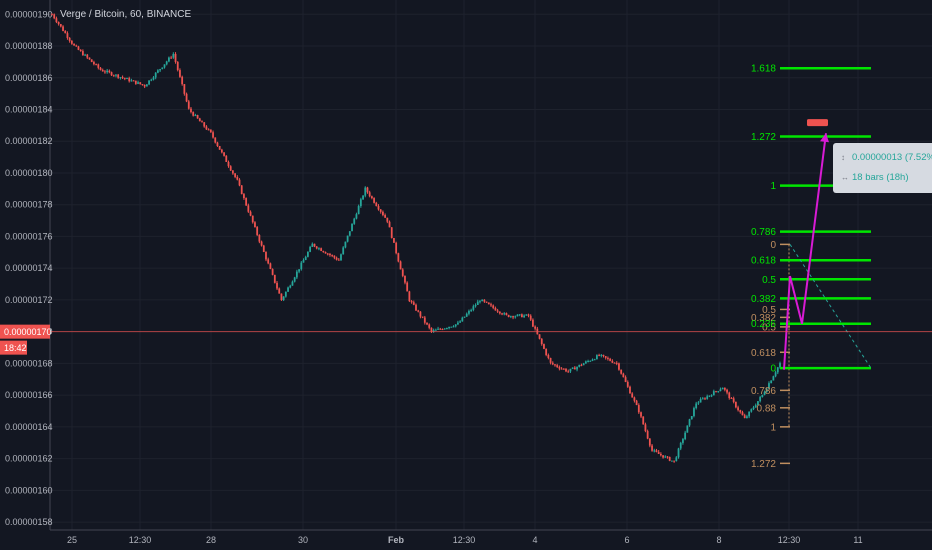 The height and width of the screenshot is (550, 932). I want to click on price-tick-label: 0.00000158, so click(29, 522).